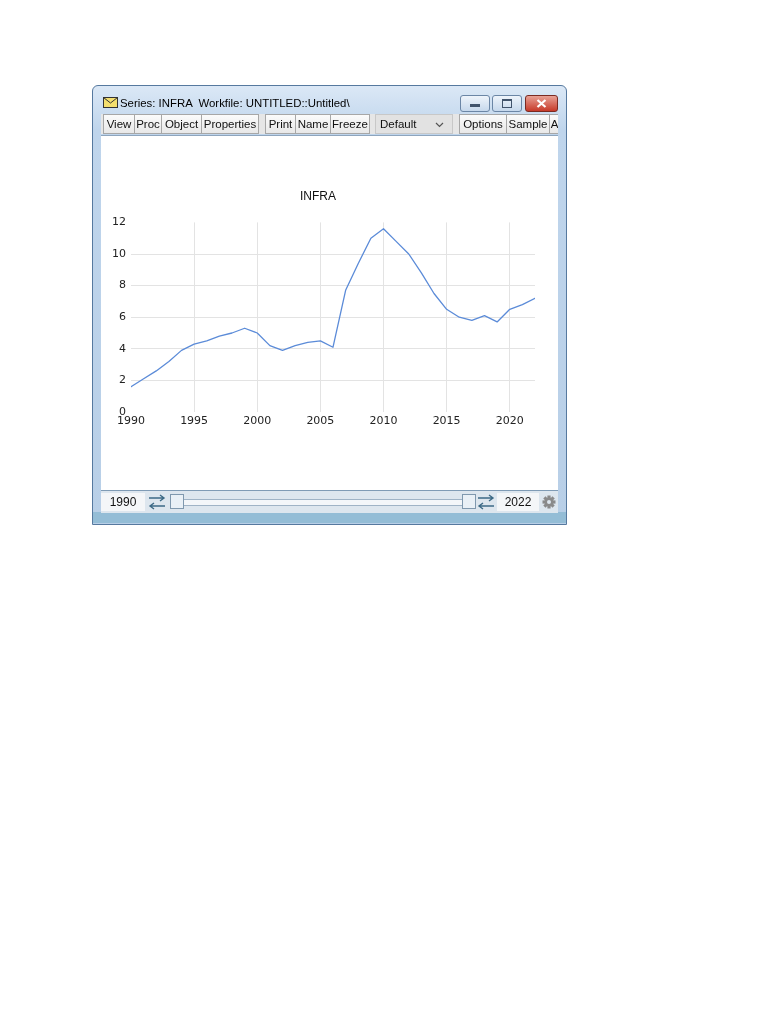 The image size is (768, 1024). Describe the element at coordinates (131, 421) in the screenshot. I see `x-tick-label: 1990` at that location.